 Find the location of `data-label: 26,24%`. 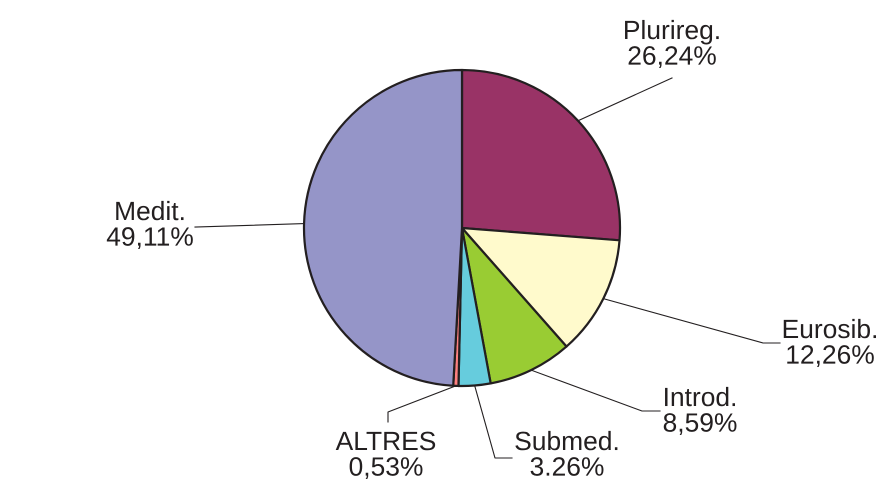

data-label: 26,24% is located at coordinates (672, 57).